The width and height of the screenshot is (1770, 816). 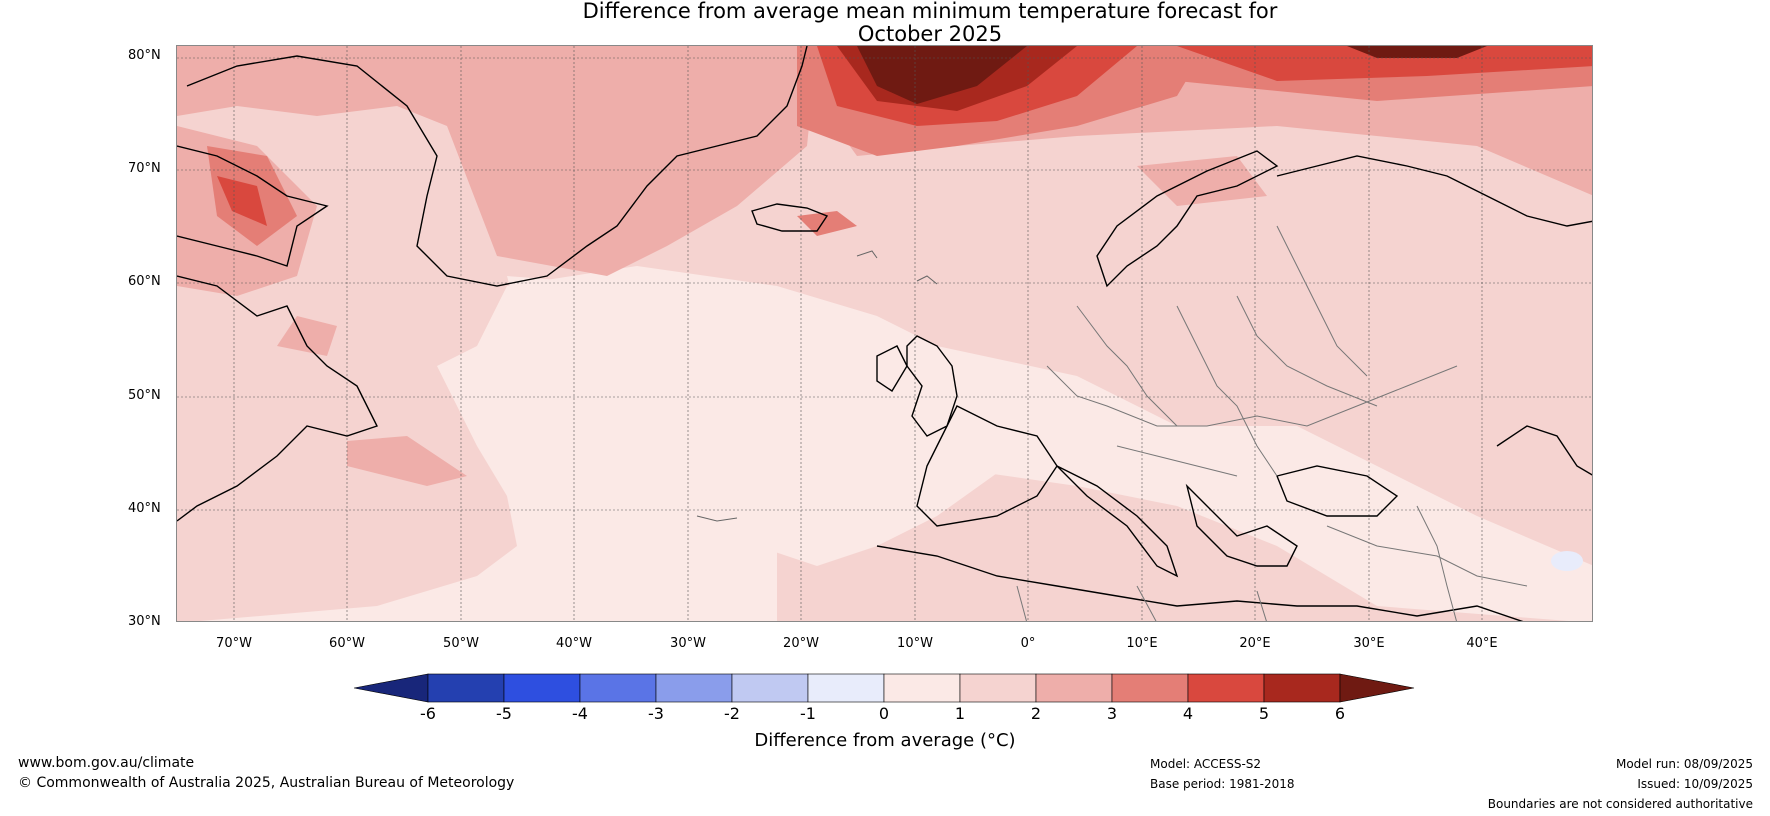 What do you see at coordinates (732, 713) in the screenshot?
I see `colorbar-tick-label: -2` at bounding box center [732, 713].